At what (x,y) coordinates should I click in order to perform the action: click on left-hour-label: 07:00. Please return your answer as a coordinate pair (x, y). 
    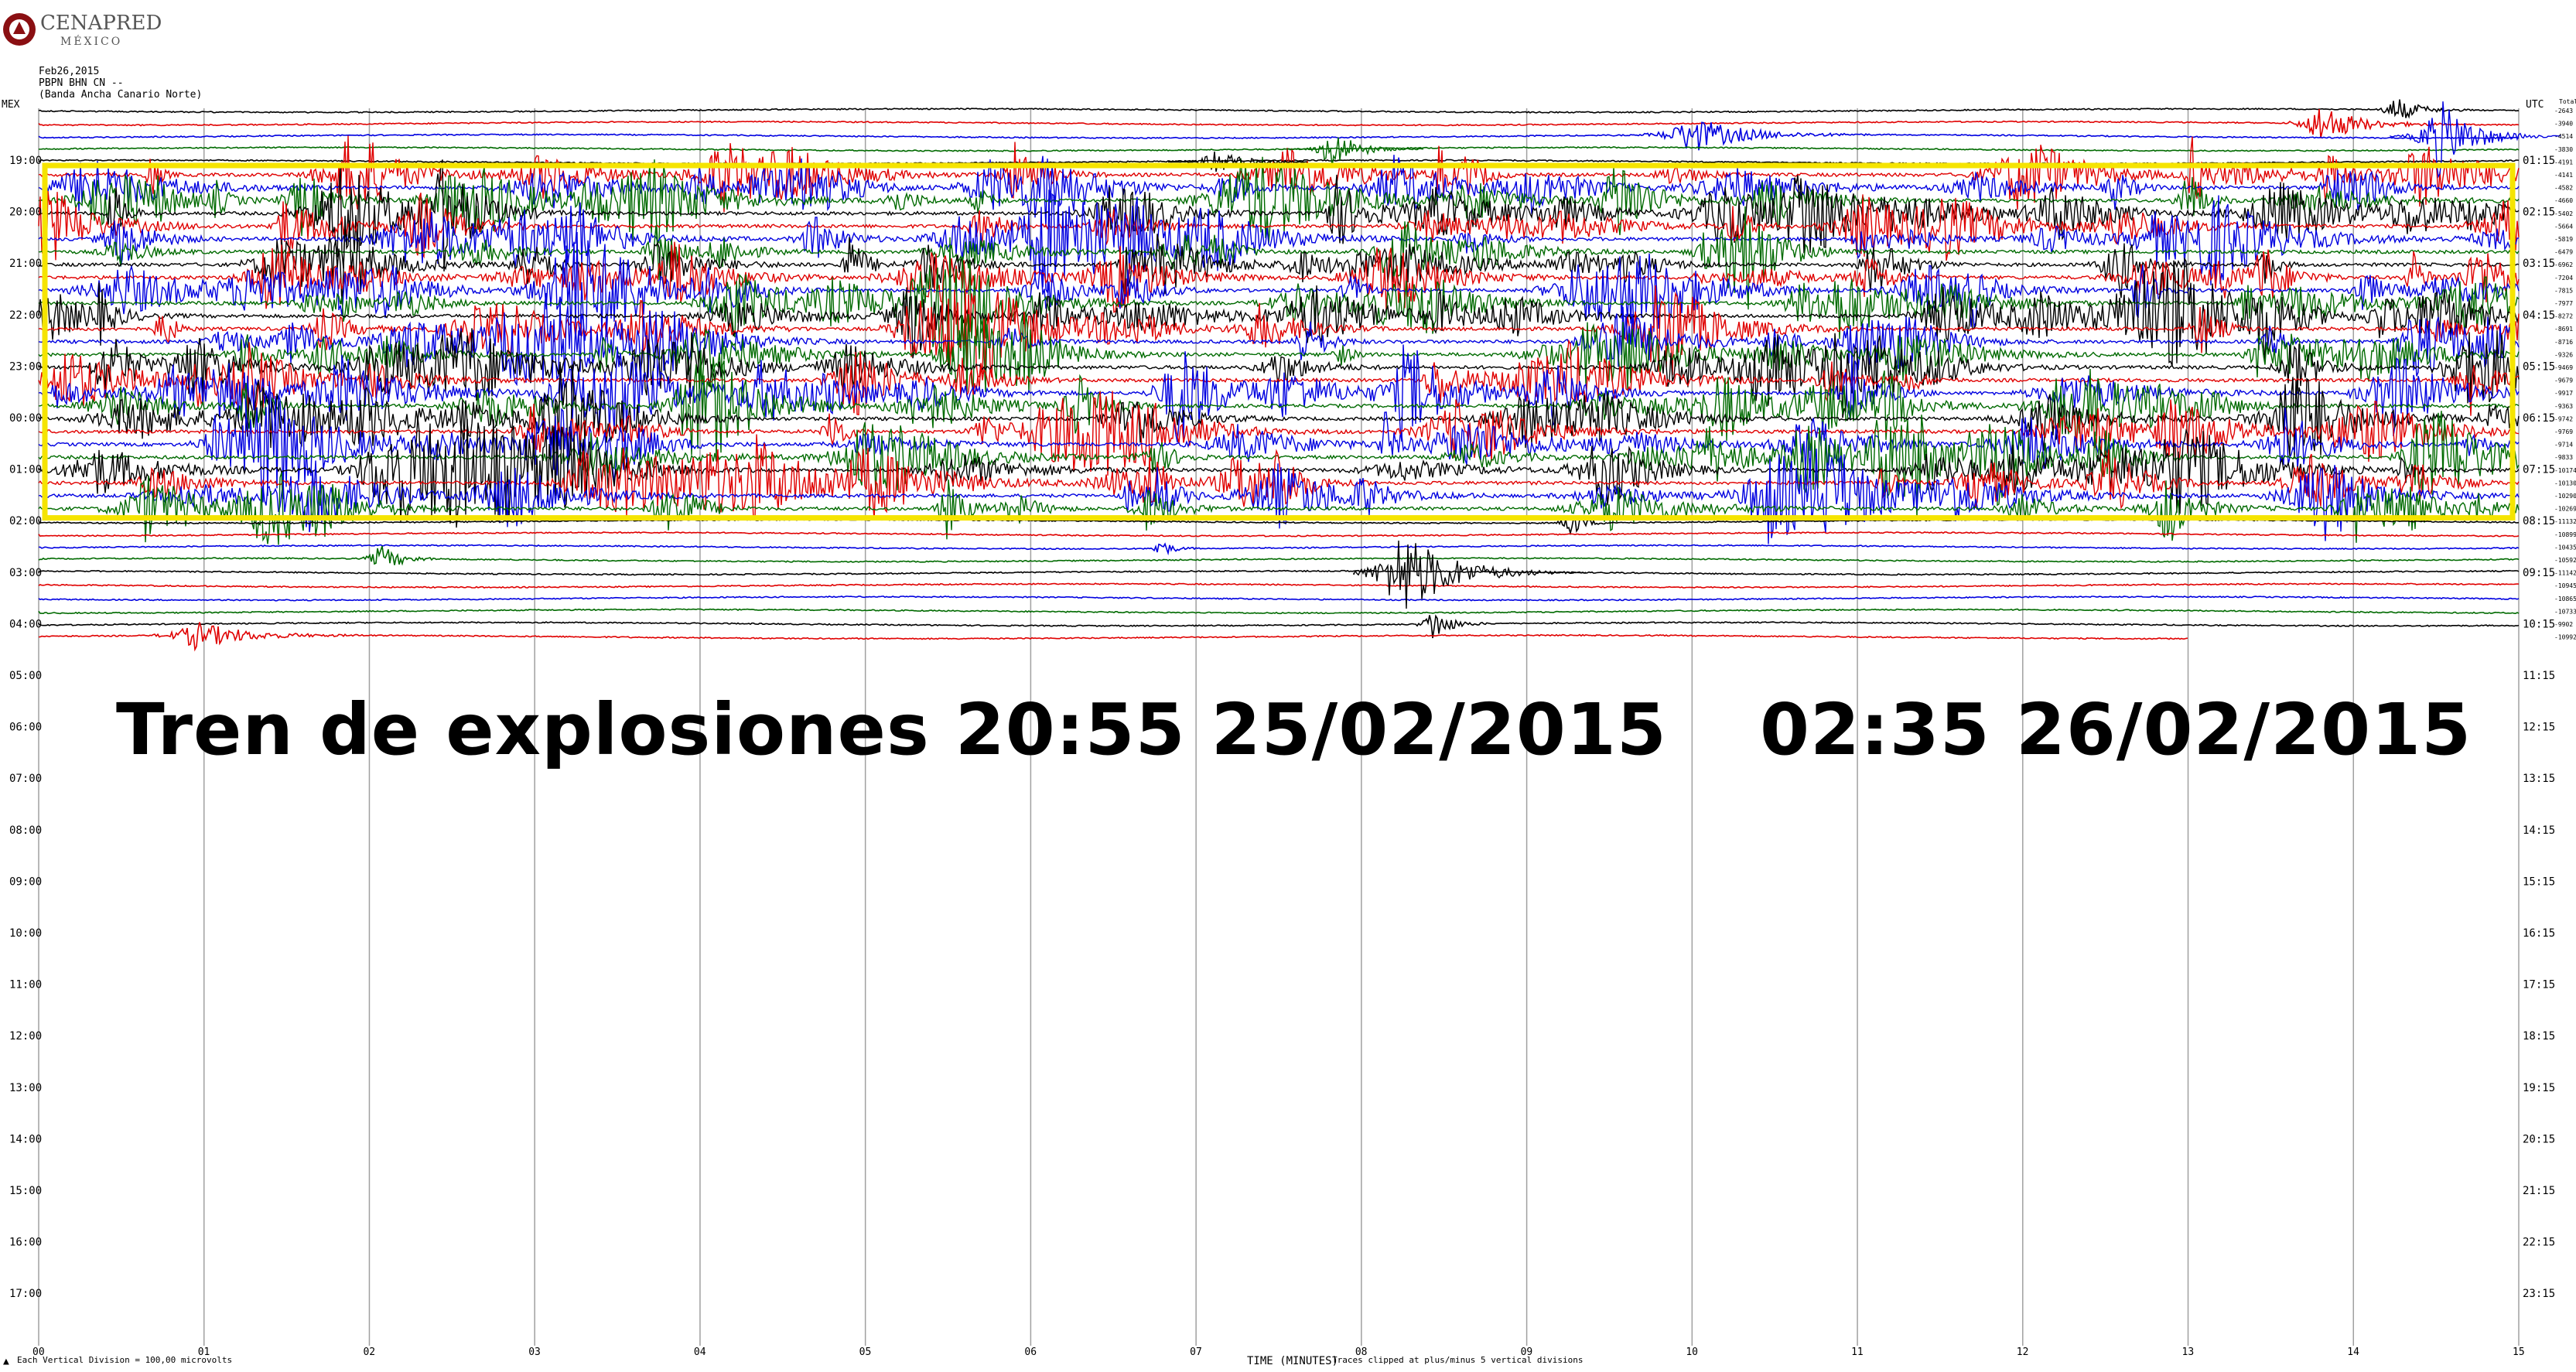
    Looking at the image, I should click on (25, 779).